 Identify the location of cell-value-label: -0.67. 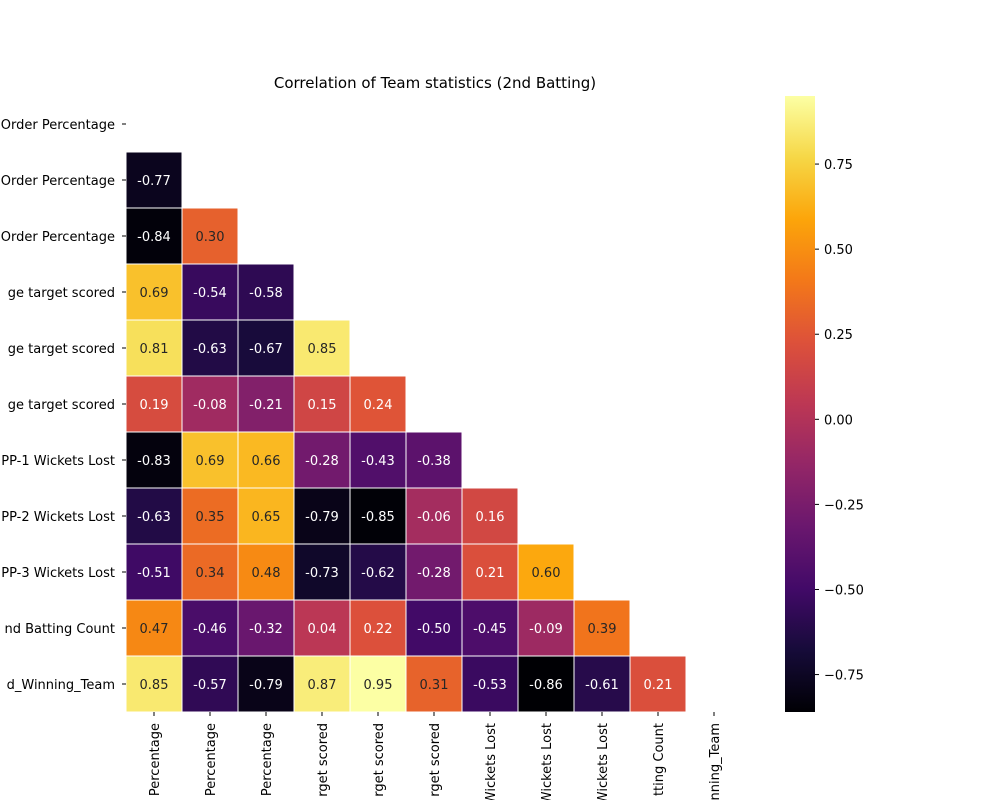
(266, 349).